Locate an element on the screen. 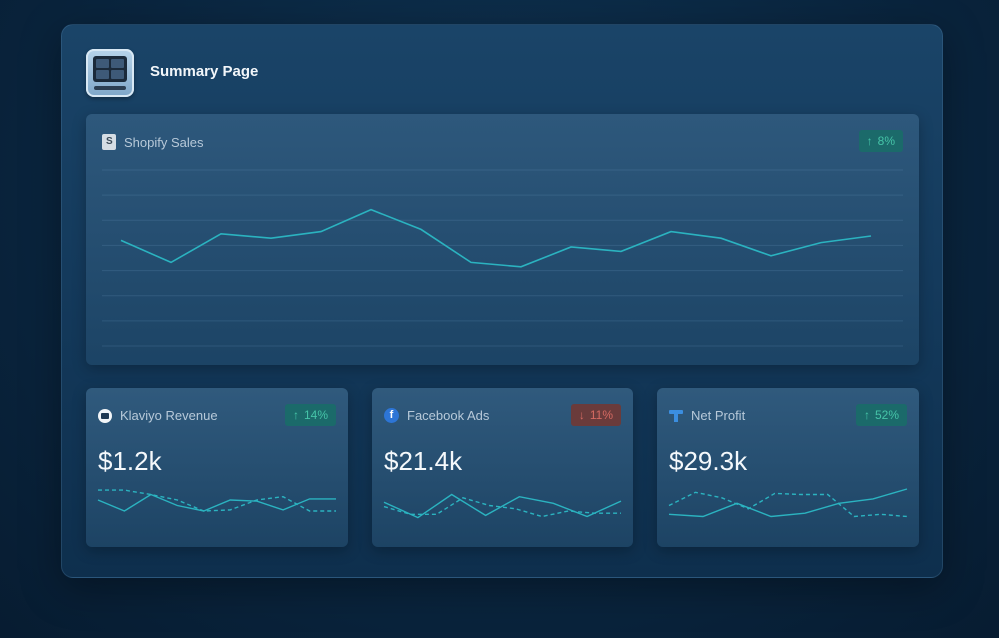 Image resolution: width=999 pixels, height=638 pixels. change-badge: ↓ 11% is located at coordinates (595, 415).